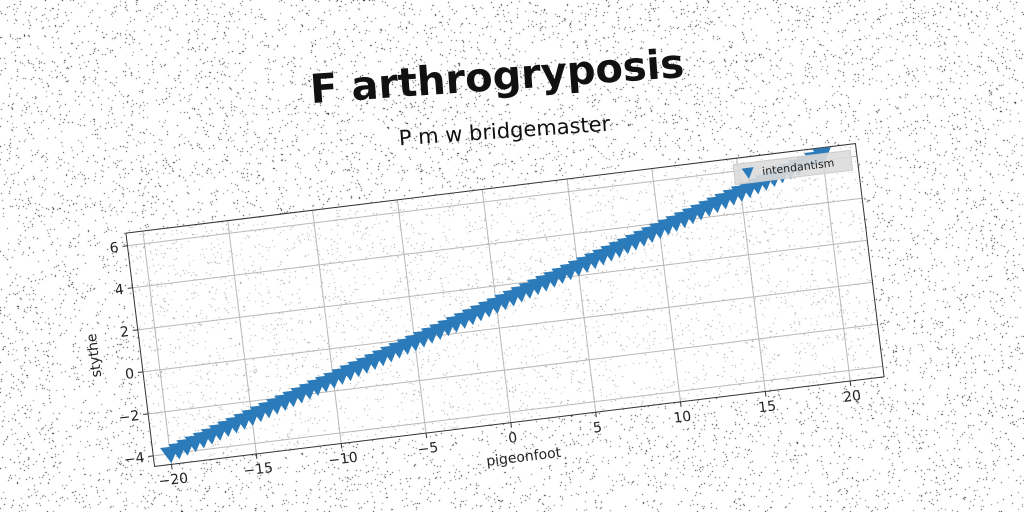  I want to click on y-tick-label: 0, so click(129, 374).